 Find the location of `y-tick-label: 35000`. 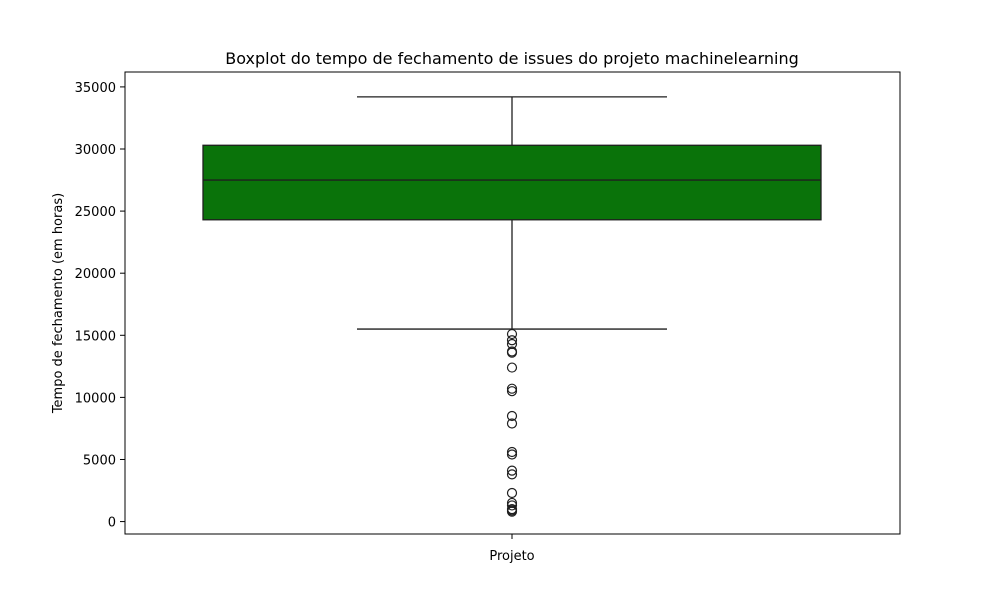

y-tick-label: 35000 is located at coordinates (95, 88).